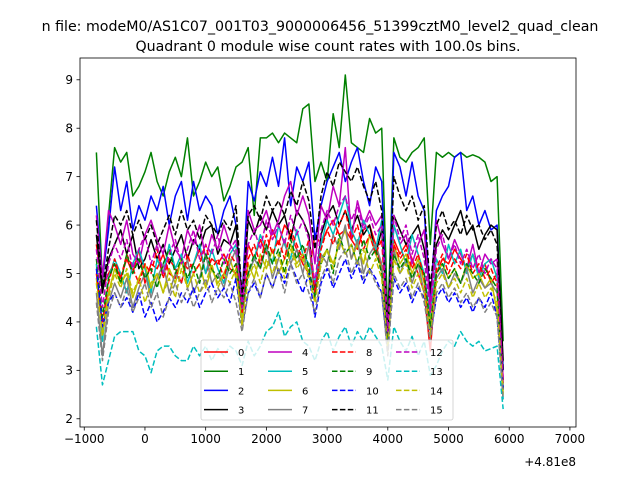  Describe the element at coordinates (69, 129) in the screenshot. I see `y-tick-label: 8` at that location.